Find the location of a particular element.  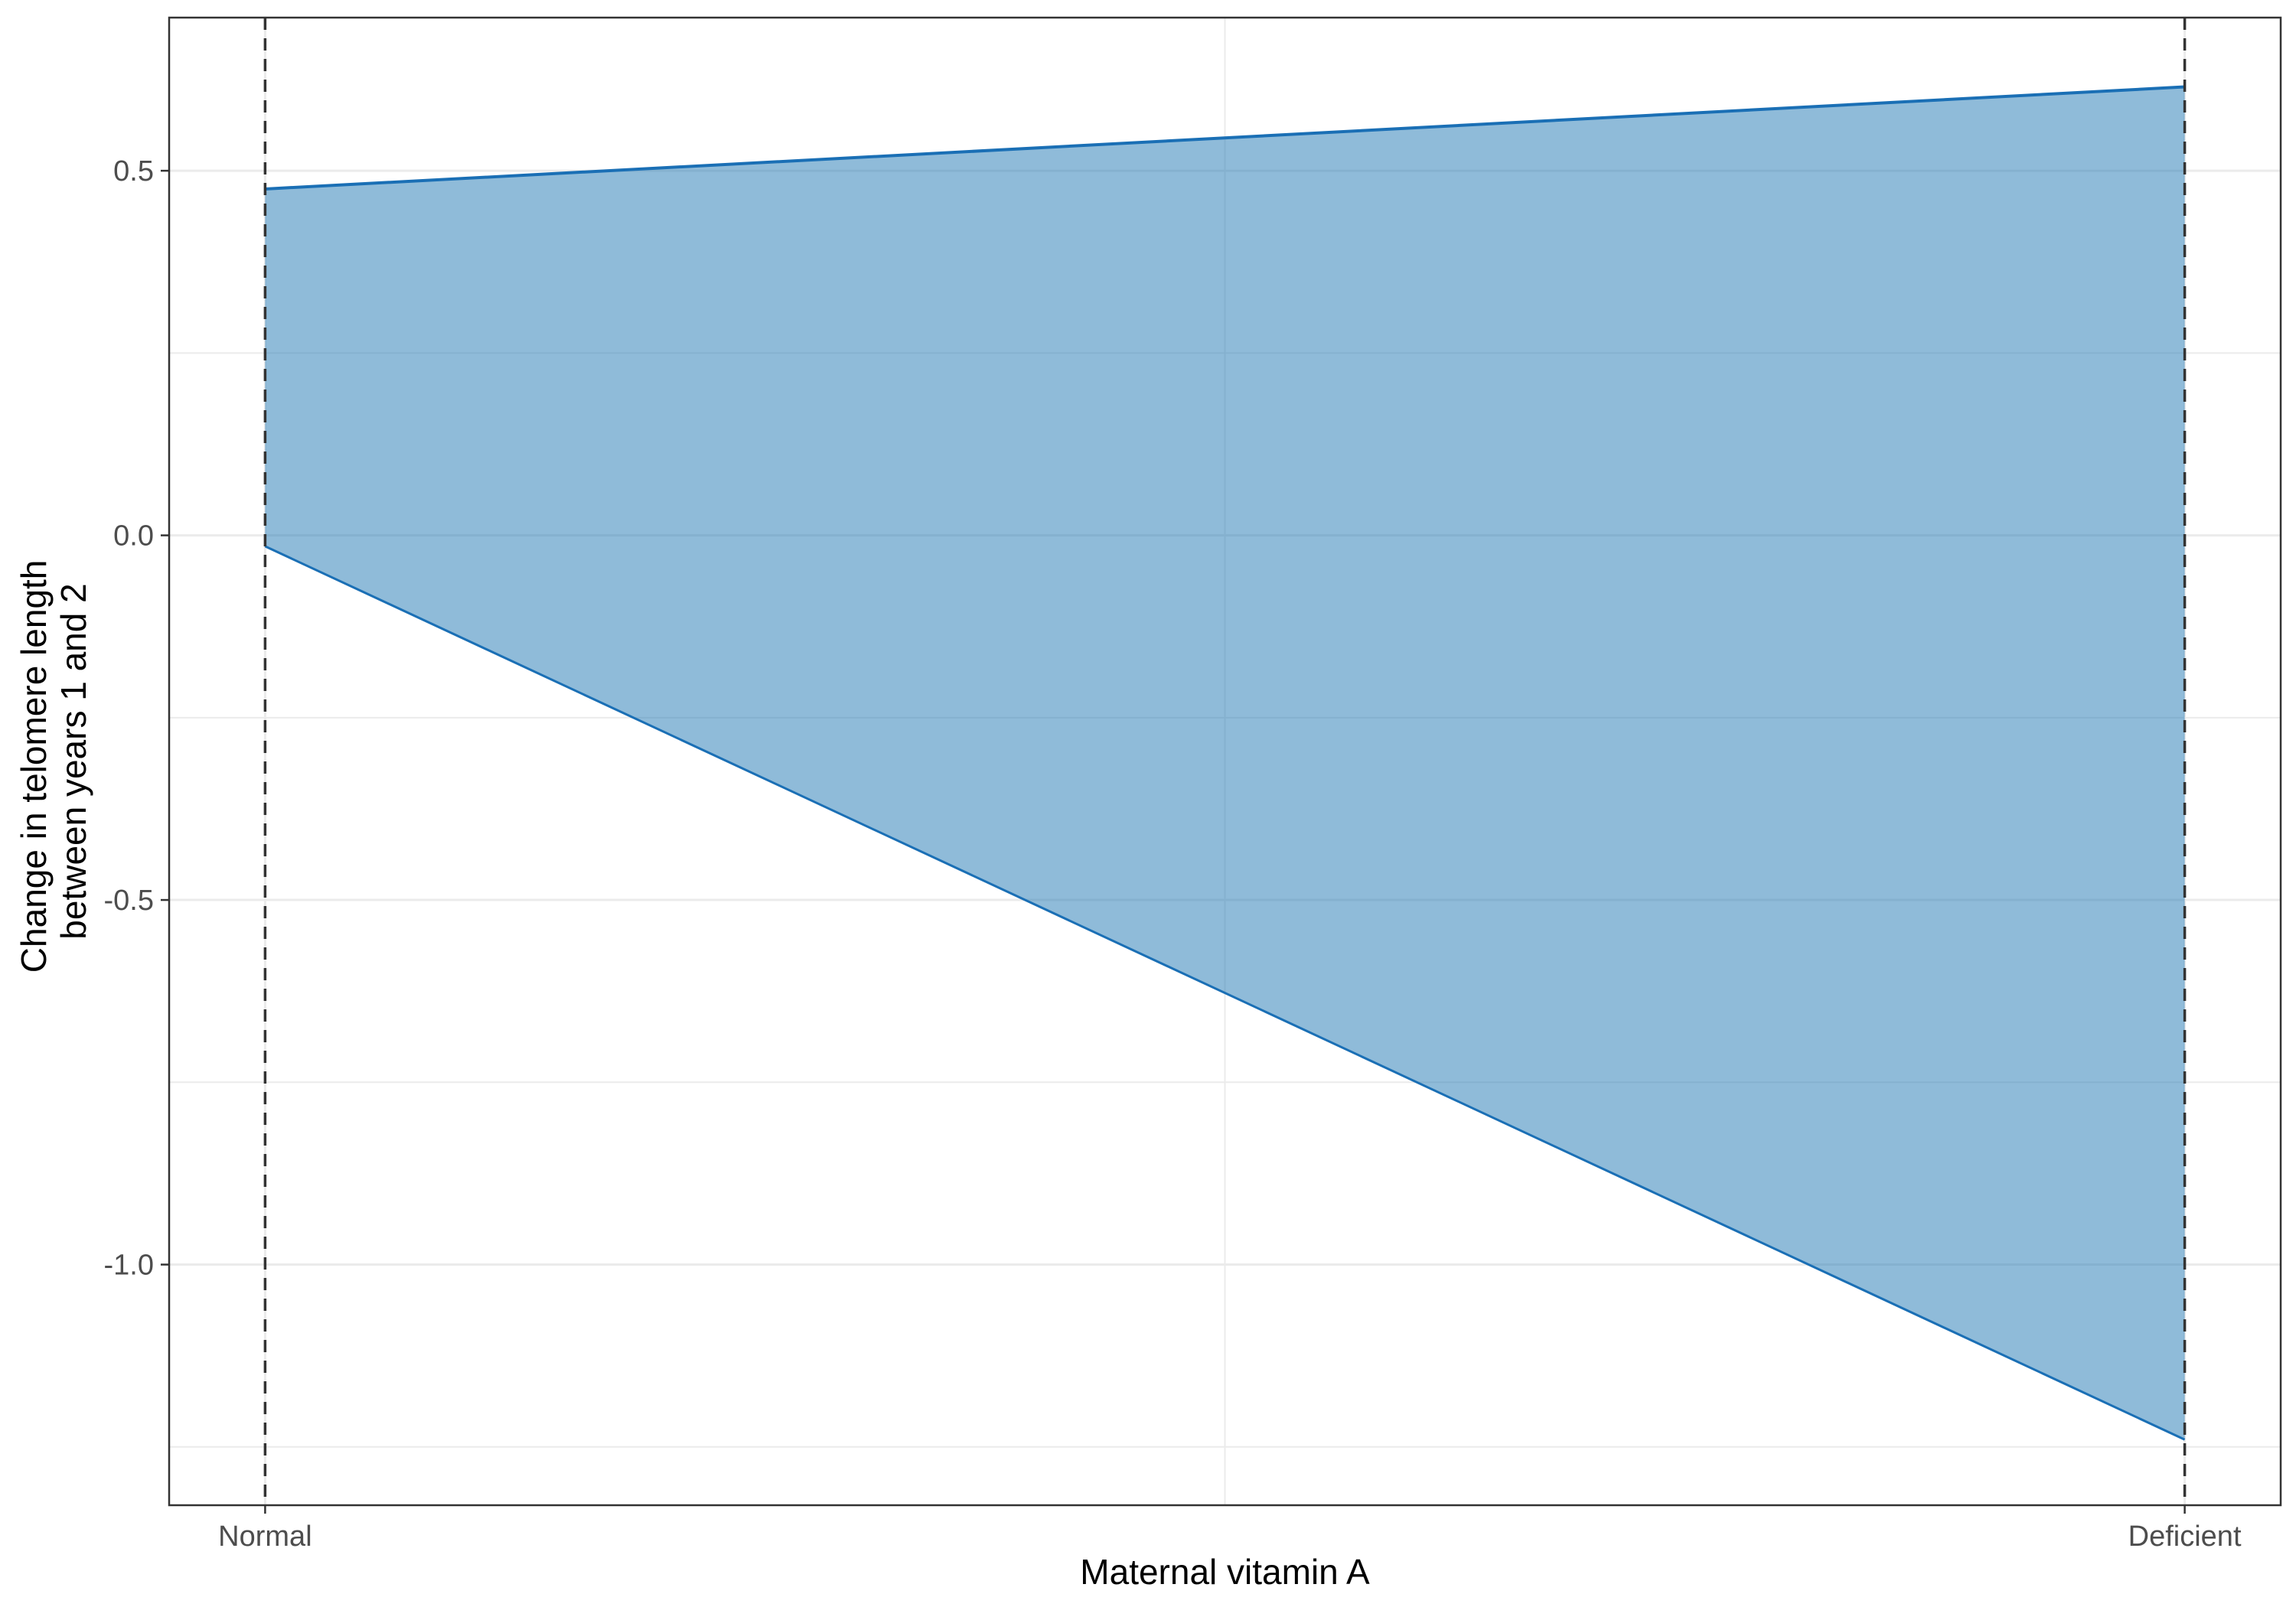

x-axis: Normal Deficient is located at coordinates (1230, 1529).